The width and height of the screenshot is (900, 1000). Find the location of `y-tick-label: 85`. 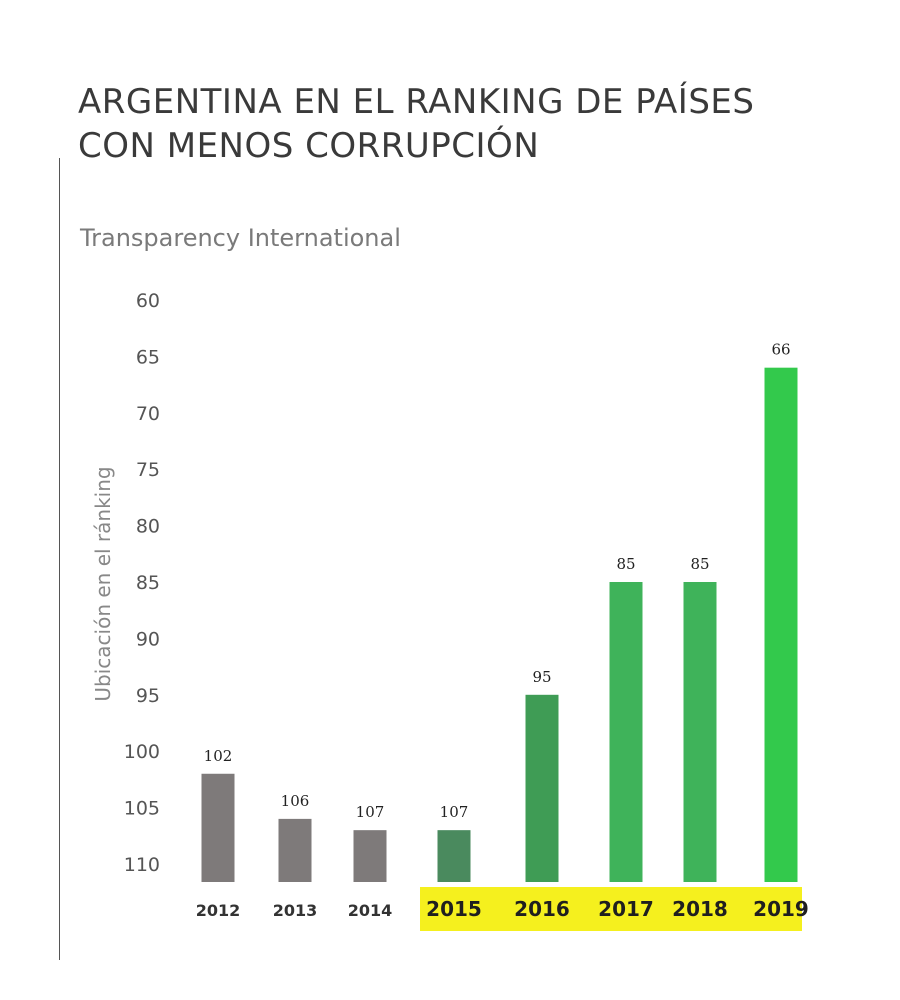

y-tick-label: 85 is located at coordinates (148, 583).